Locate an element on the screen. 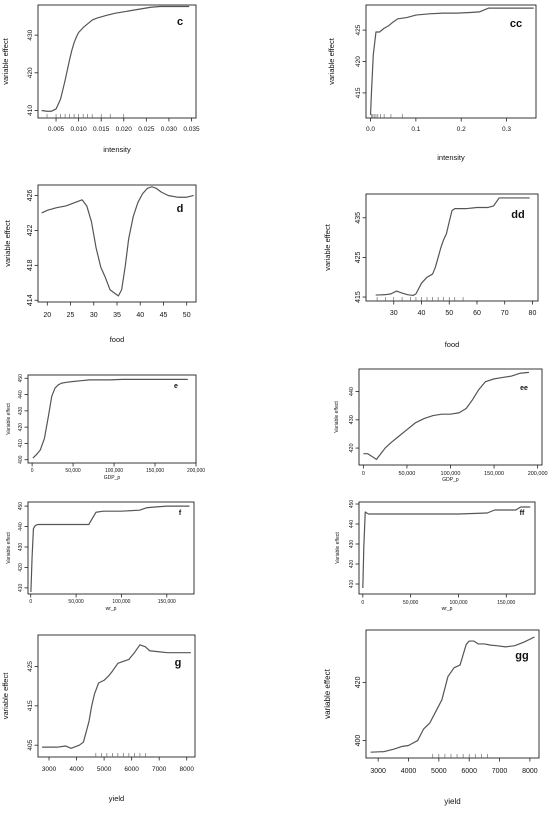 This screenshot has height=820, width=550. y-tick-label: 422 is located at coordinates (30, 230).